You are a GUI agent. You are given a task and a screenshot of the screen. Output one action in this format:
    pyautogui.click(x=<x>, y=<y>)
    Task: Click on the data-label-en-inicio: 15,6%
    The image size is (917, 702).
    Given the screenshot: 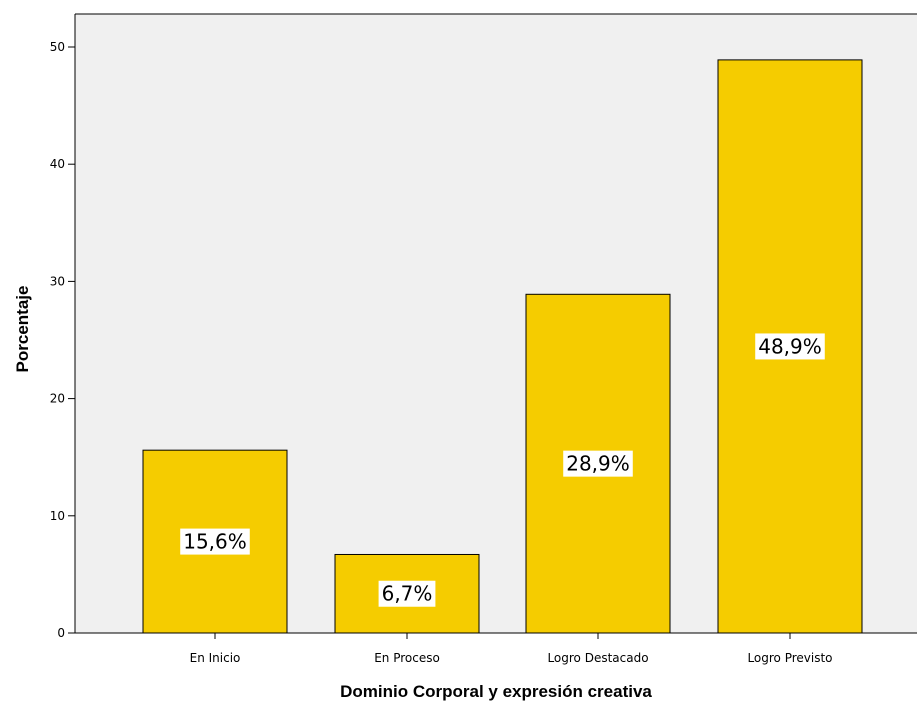 What is the action you would take?
    pyautogui.click(x=215, y=542)
    